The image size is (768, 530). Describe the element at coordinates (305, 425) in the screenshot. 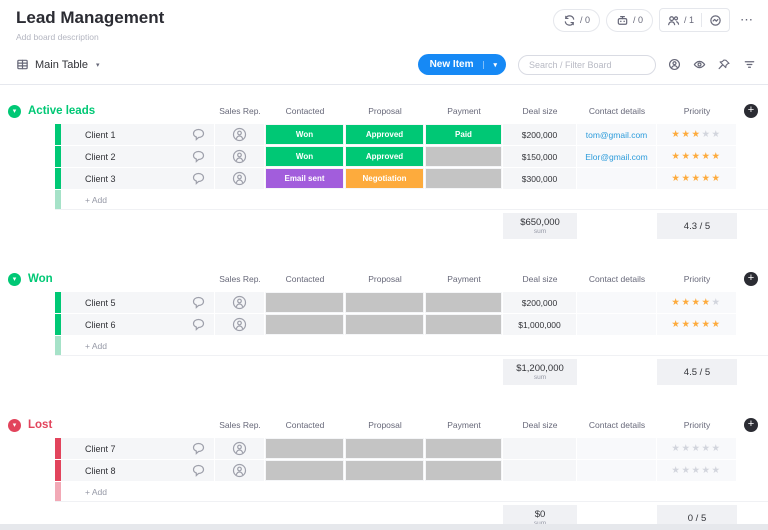

I see `column-header-contacted: Contacted` at that location.